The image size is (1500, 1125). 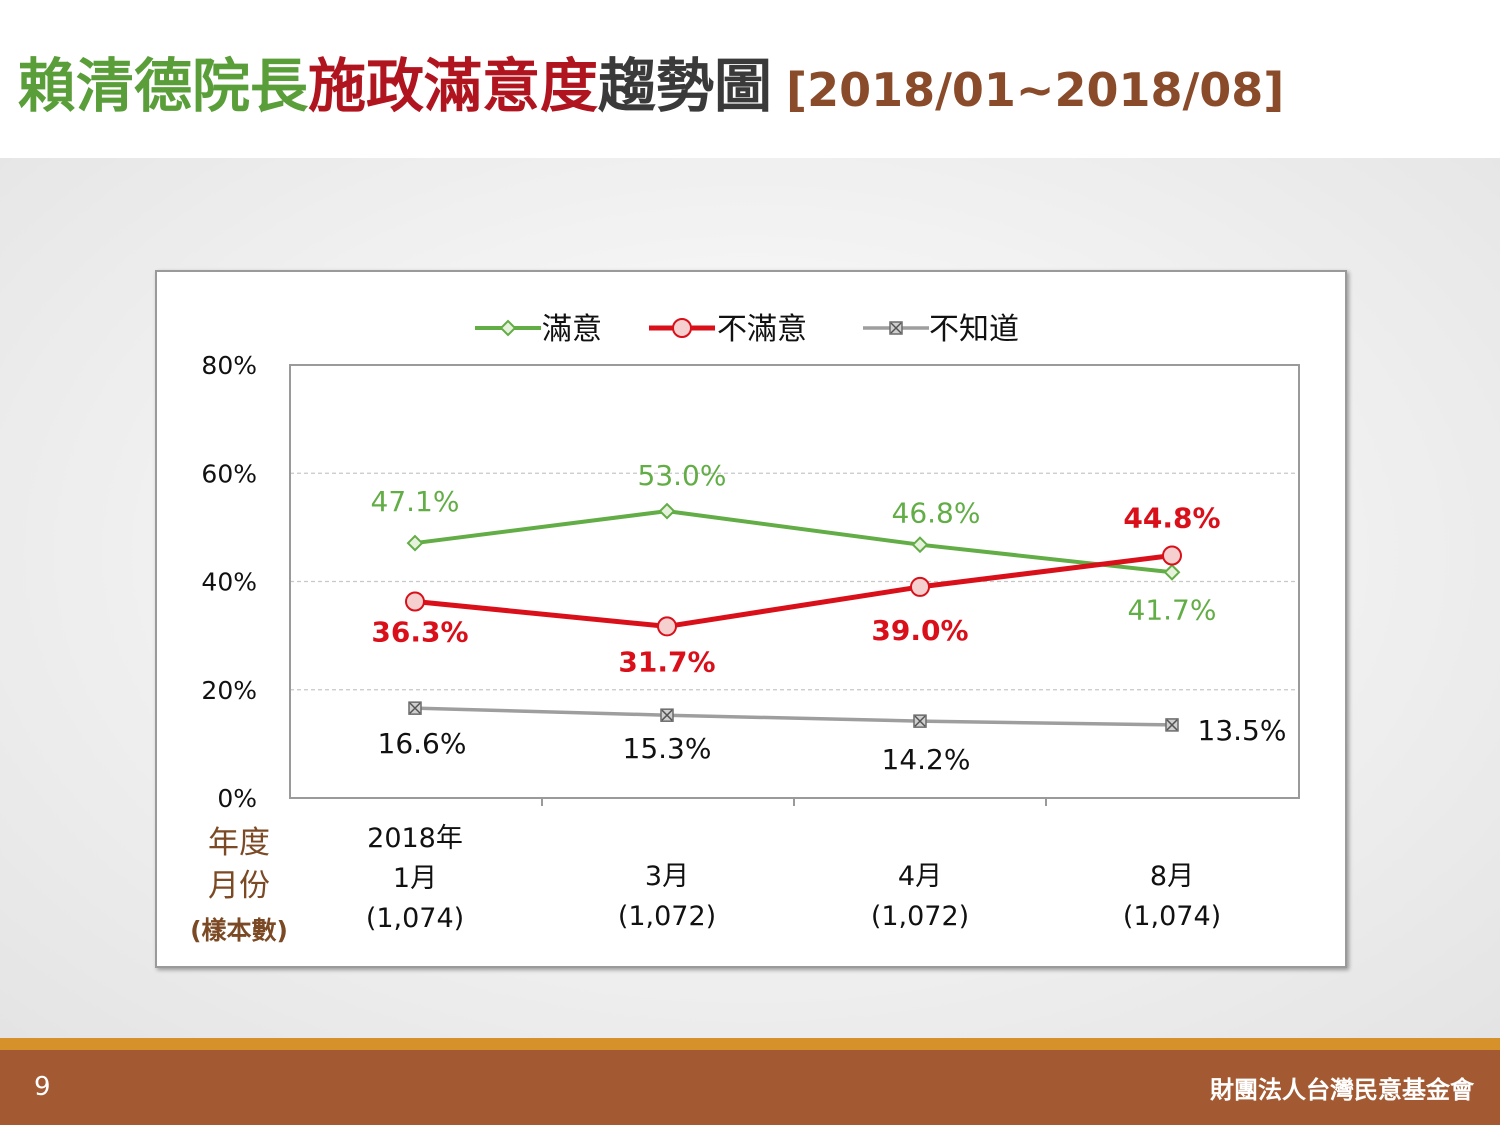 What do you see at coordinates (793, 716) in the screenshot?
I see `series-line-unknown` at bounding box center [793, 716].